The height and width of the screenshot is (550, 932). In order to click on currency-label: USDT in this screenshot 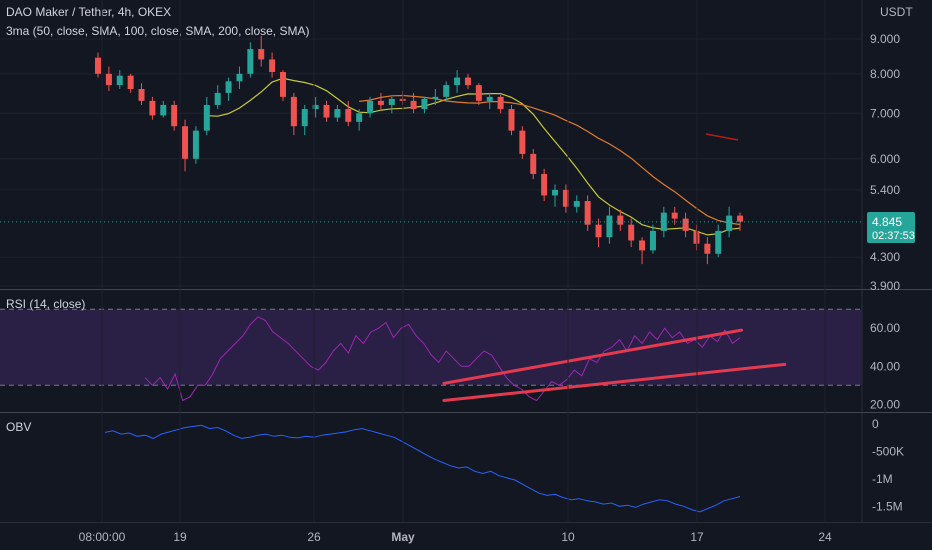, I will do `click(896, 12)`.